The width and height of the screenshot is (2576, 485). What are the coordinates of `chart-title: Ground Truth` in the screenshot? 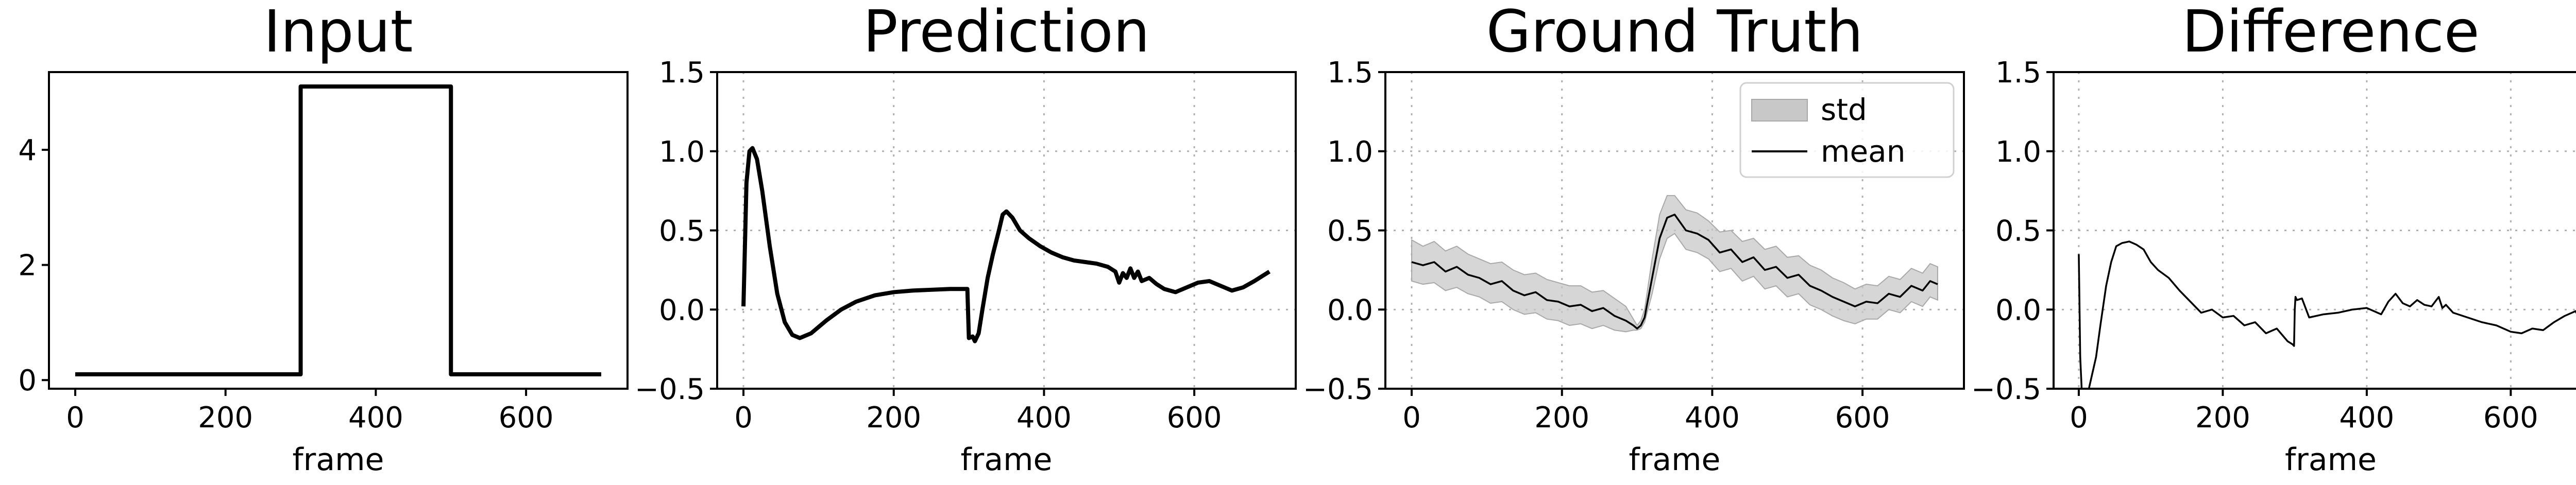 It's located at (1674, 32).